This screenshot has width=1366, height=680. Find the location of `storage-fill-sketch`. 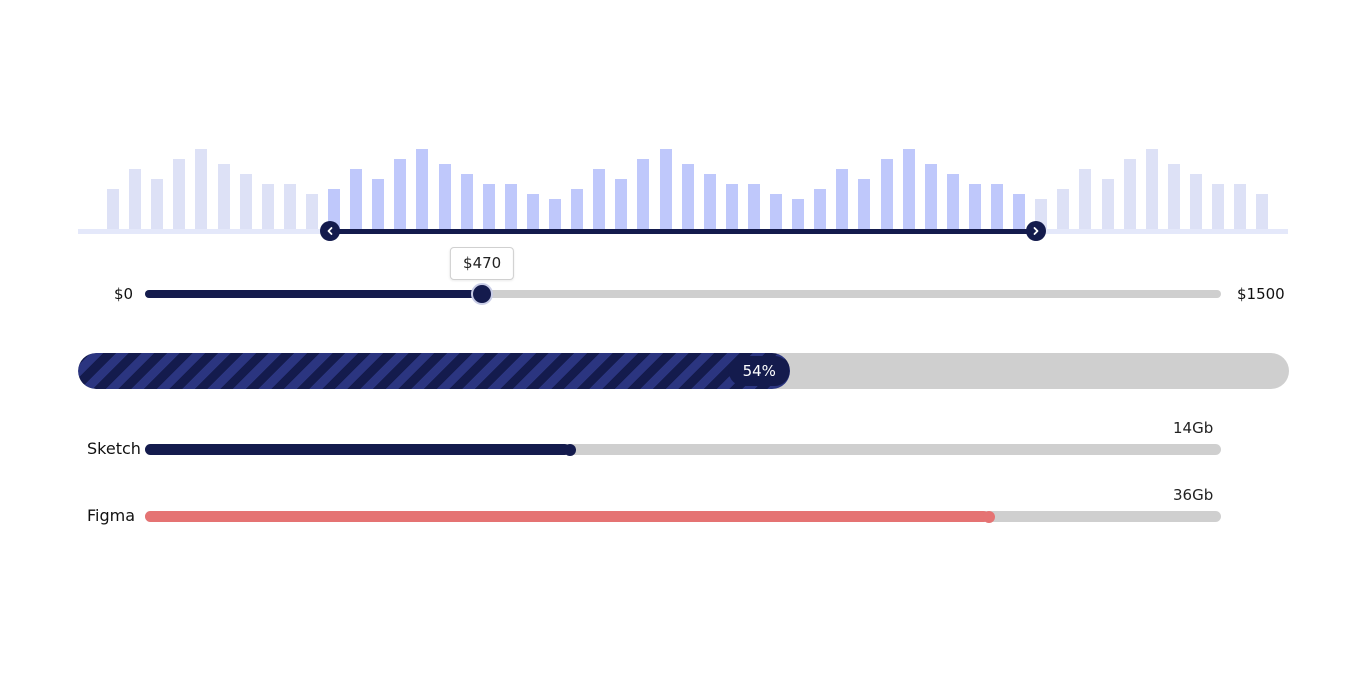

storage-fill-sketch is located at coordinates (358, 449).